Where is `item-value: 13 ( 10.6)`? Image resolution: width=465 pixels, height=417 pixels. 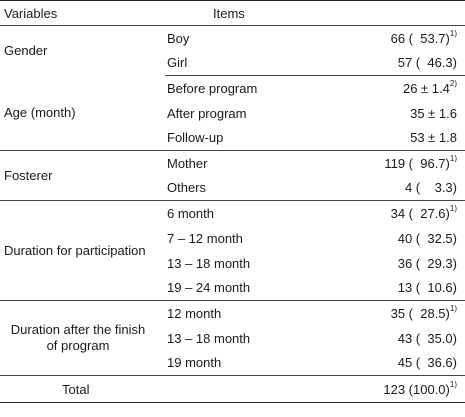 item-value: 13 ( 10.6) is located at coordinates (391, 288).